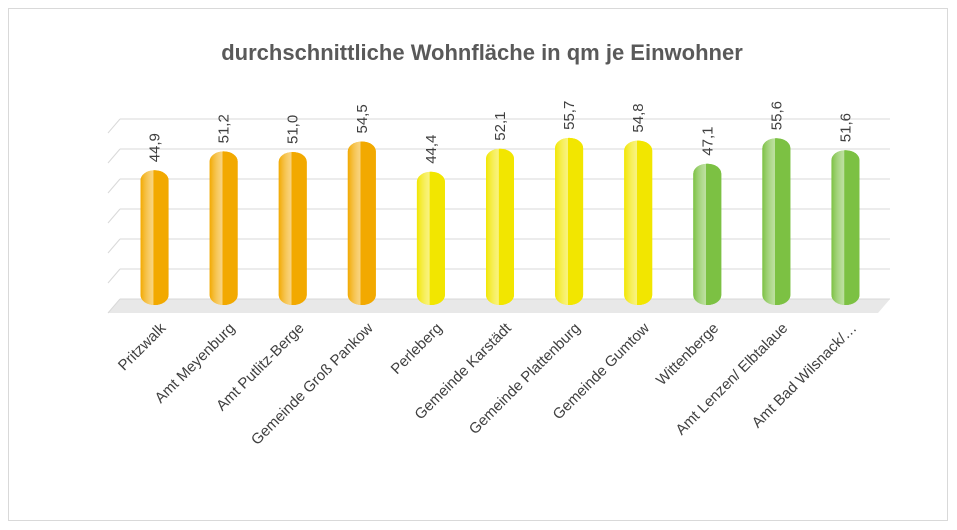 The width and height of the screenshot is (957, 530). I want to click on value-label: 44,4, so click(431, 149).